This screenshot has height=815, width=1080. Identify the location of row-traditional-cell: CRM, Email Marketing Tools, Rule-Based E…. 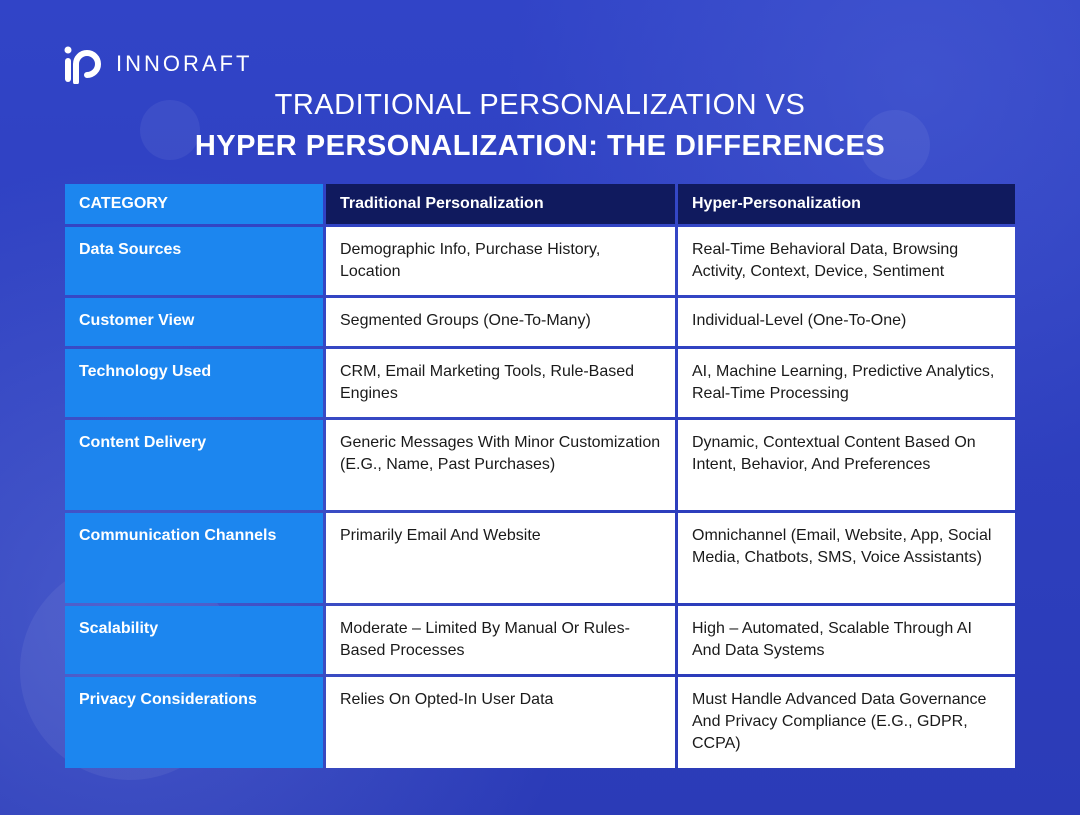
(500, 383).